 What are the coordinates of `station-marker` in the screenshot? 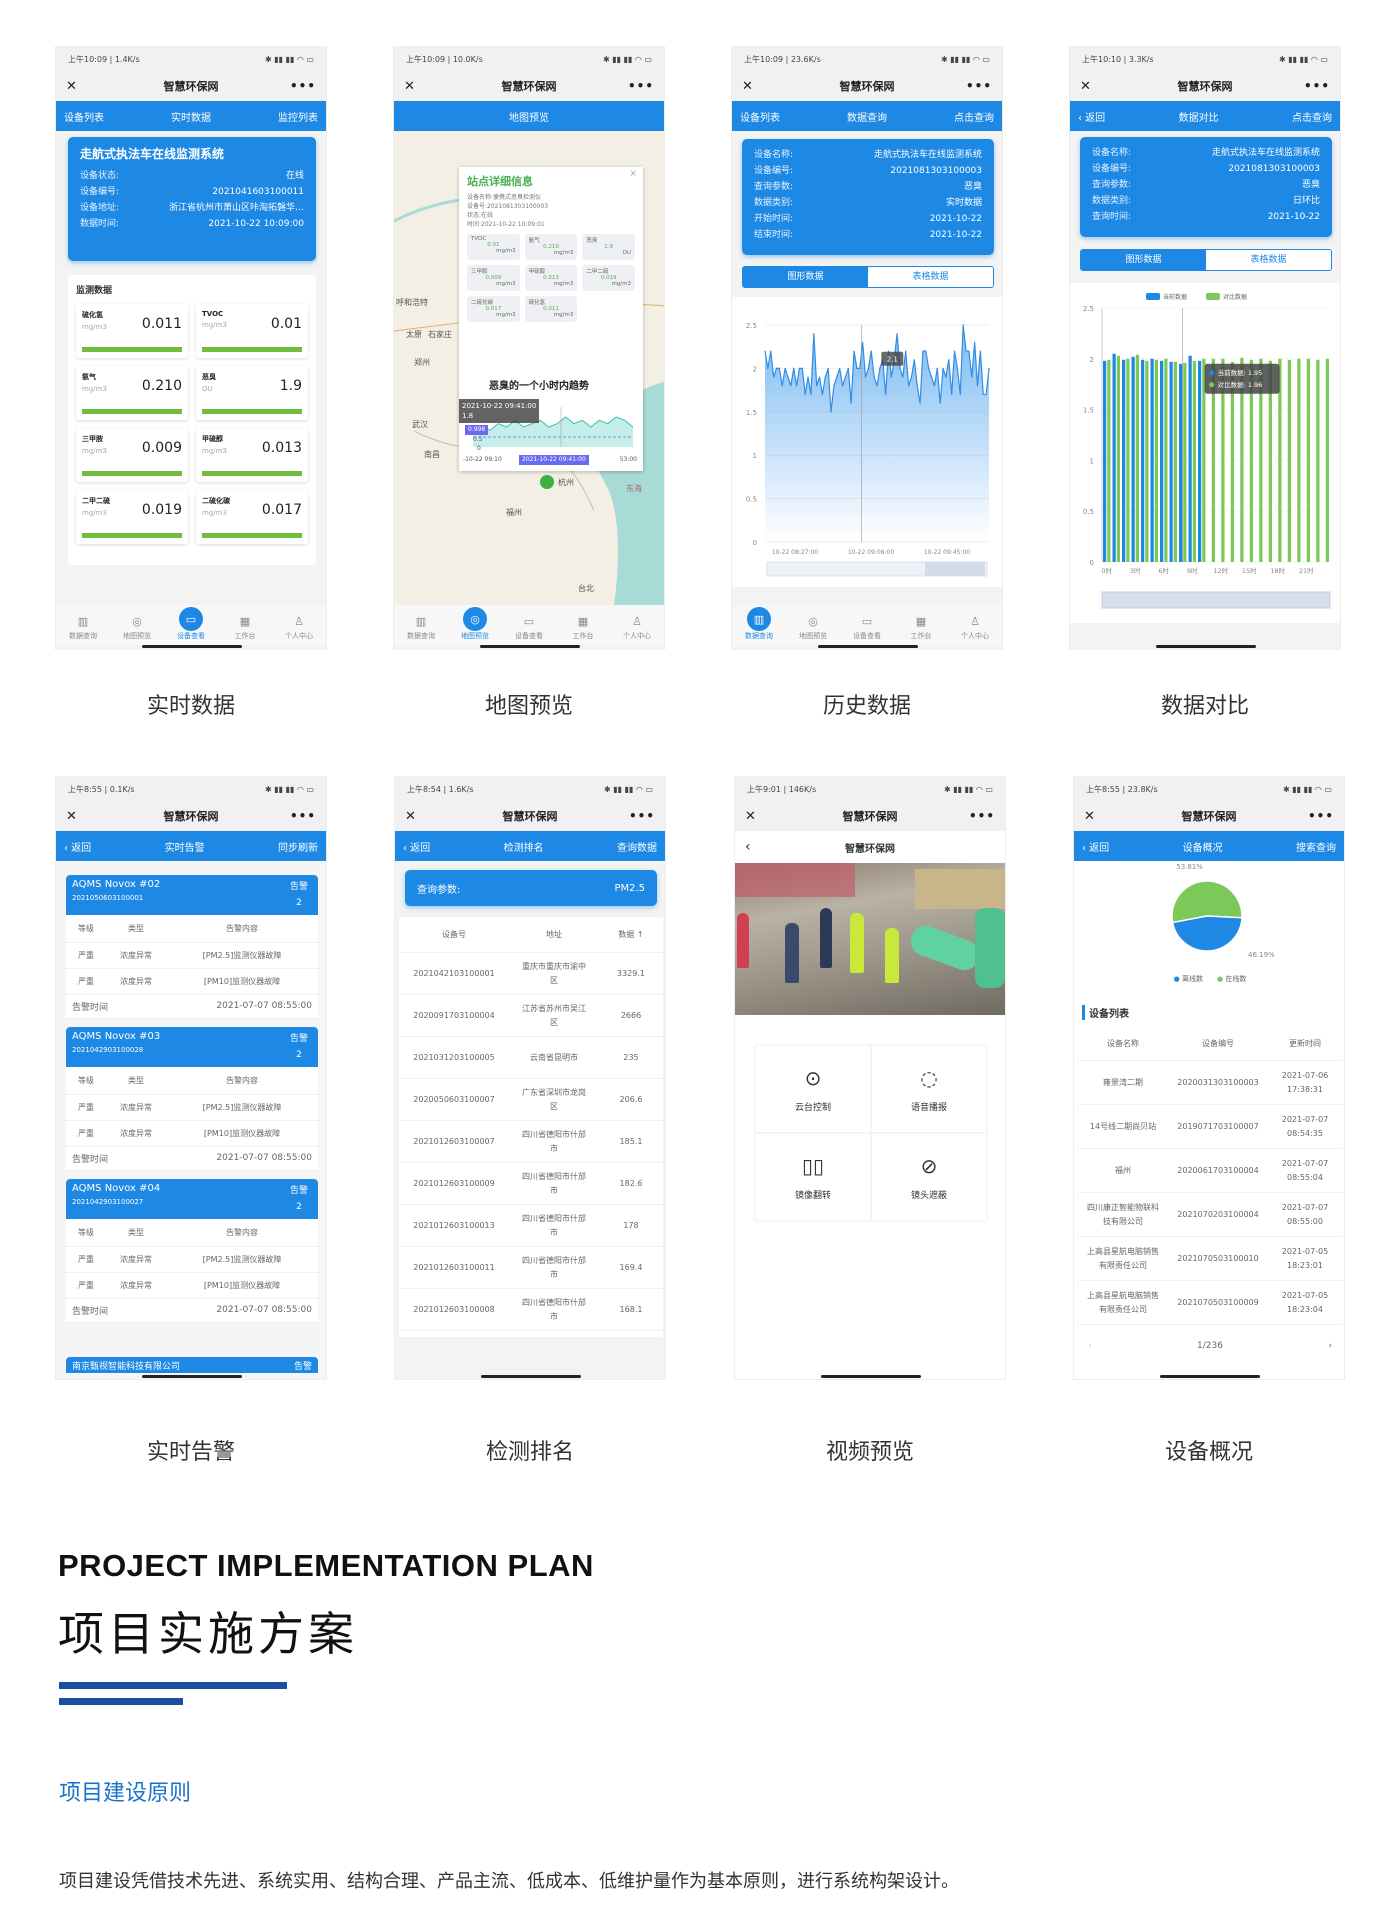 It's located at (547, 482).